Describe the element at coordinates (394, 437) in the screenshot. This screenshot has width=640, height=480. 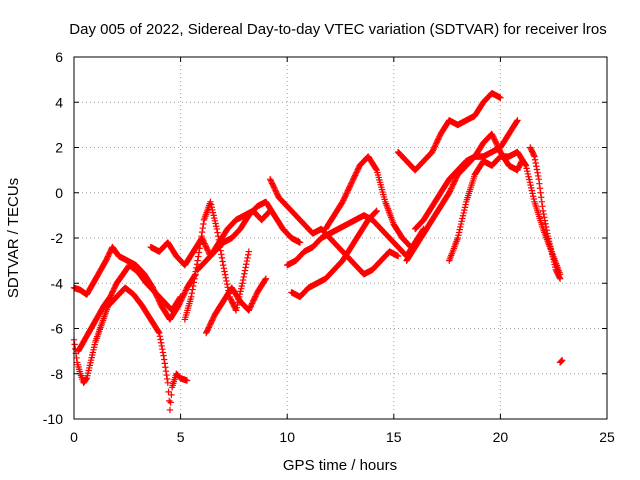
I see `x-tick-label: 15` at that location.